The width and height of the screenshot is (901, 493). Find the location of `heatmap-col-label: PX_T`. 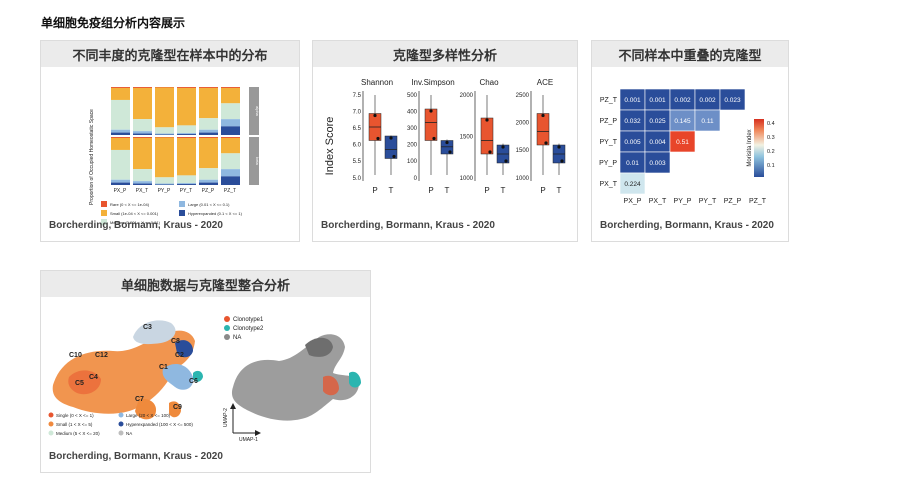

heatmap-col-label: PX_T is located at coordinates (658, 201).